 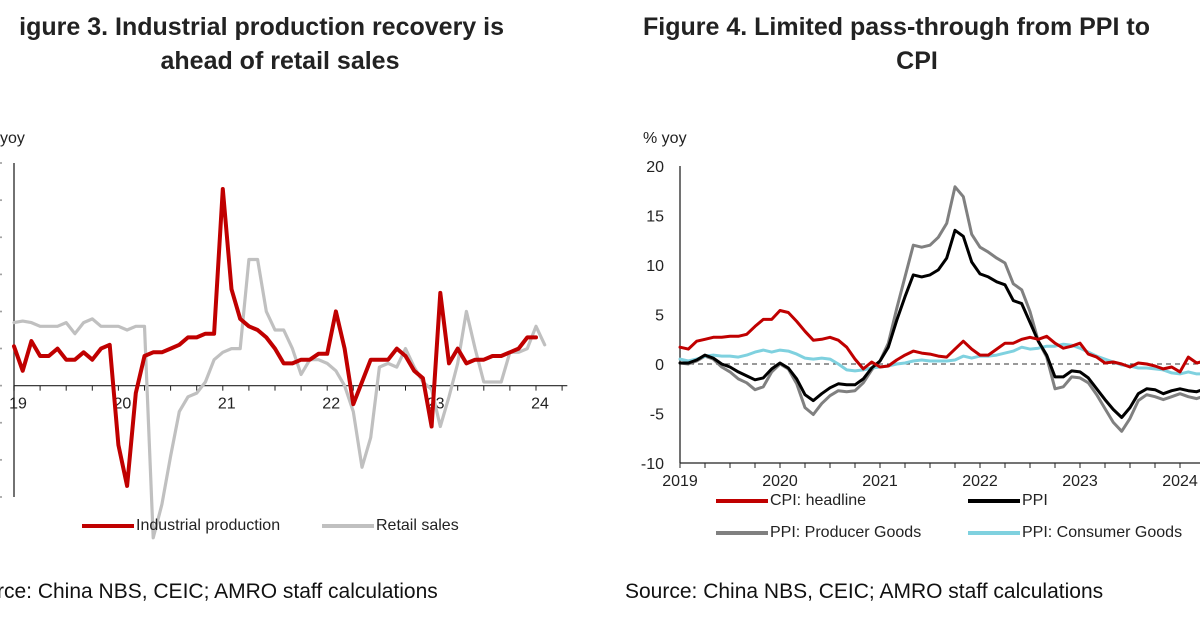 I want to click on legend-item-ppi-producer-goods: PPI: Producer Goods, so click(x=818, y=533).